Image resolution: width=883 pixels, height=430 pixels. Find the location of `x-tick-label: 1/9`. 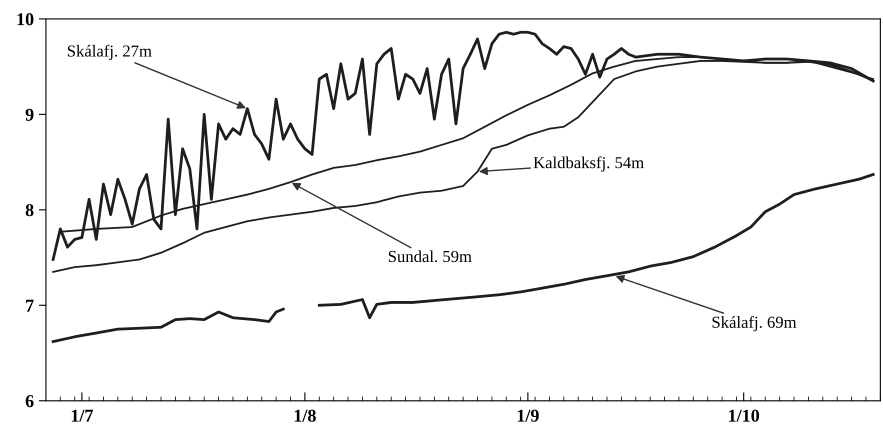

x-tick-label: 1/9 is located at coordinates (528, 416).